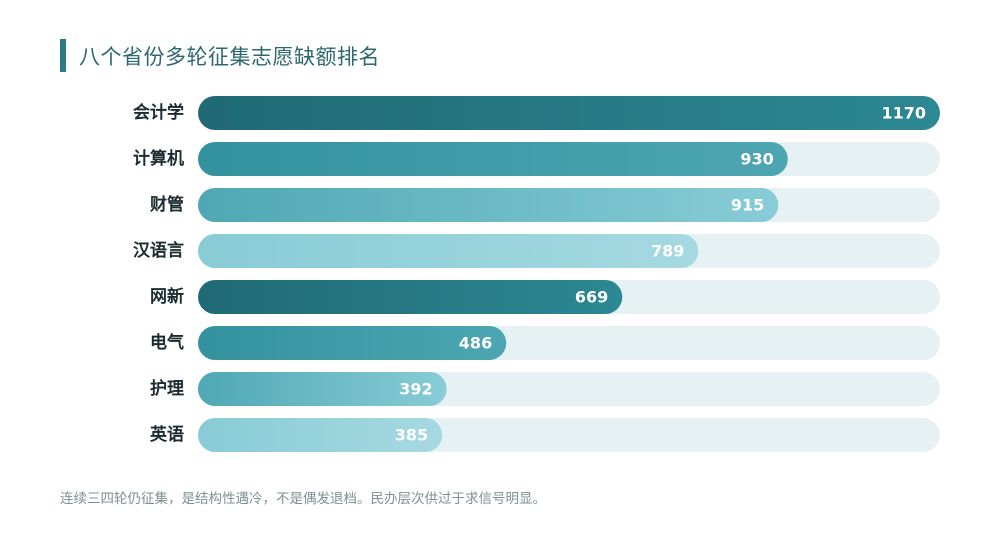  I want to click on chart-title-block: 八个省份多轮征集志愿缺额排名, so click(220, 55).